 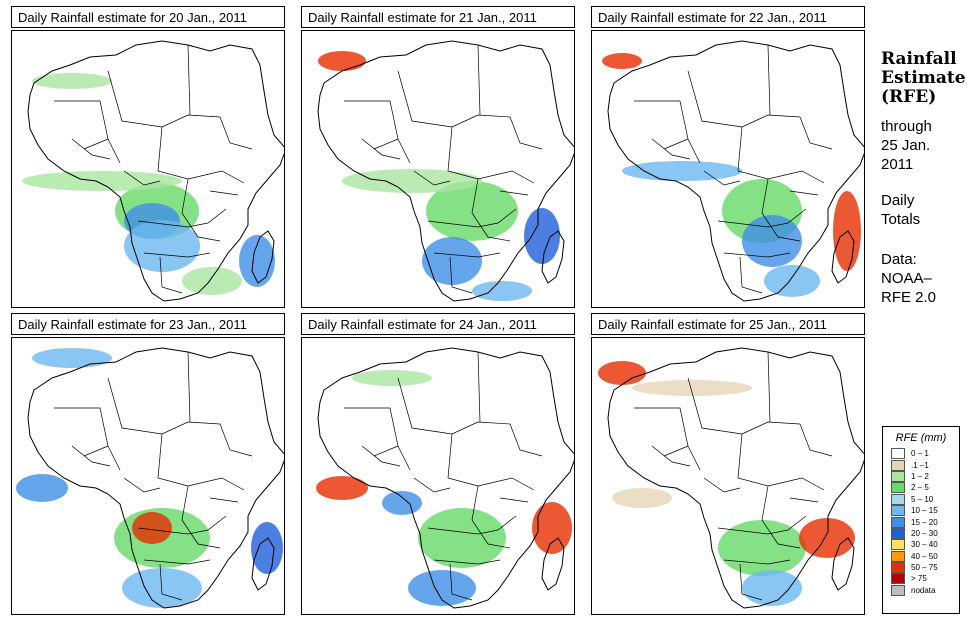 What do you see at coordinates (920, 488) in the screenshot?
I see `legend-label: 2 – 5` at bounding box center [920, 488].